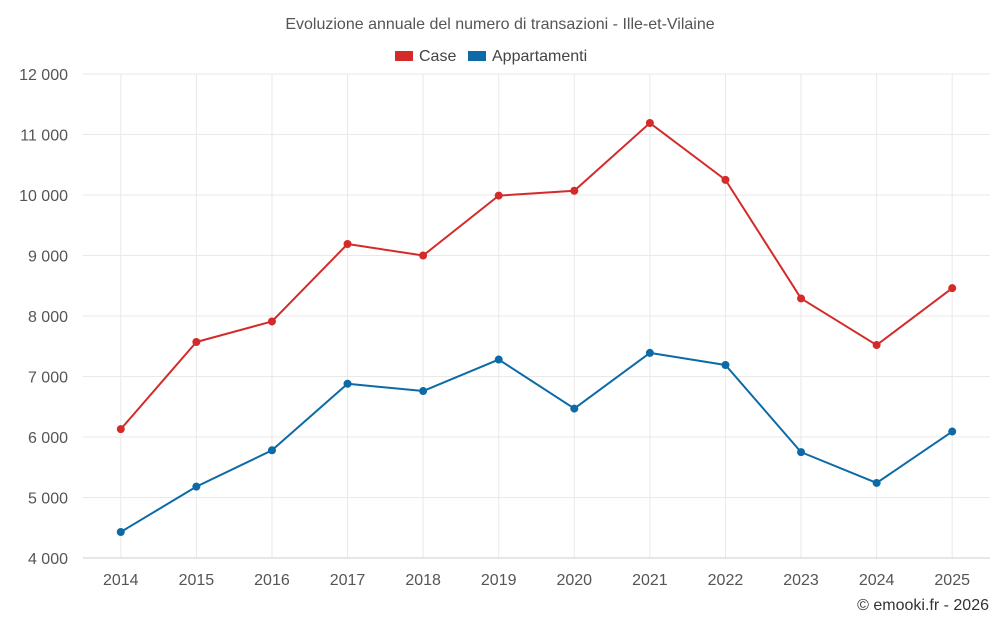 This screenshot has width=1000, height=625. I want to click on x-tick-label: 2019, so click(499, 580).